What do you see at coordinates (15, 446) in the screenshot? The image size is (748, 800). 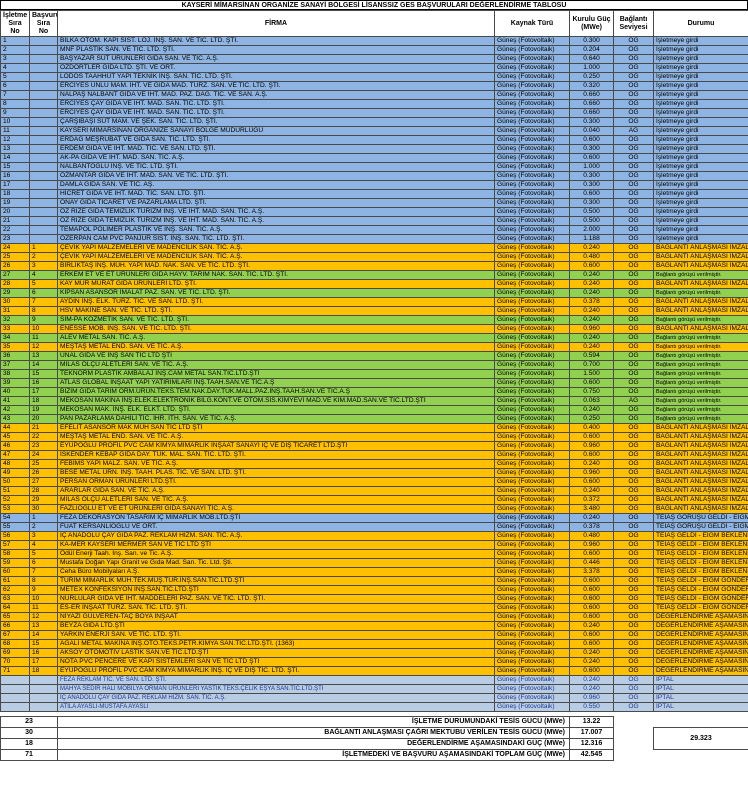 I see `operation-no-cell: 46` at bounding box center [15, 446].